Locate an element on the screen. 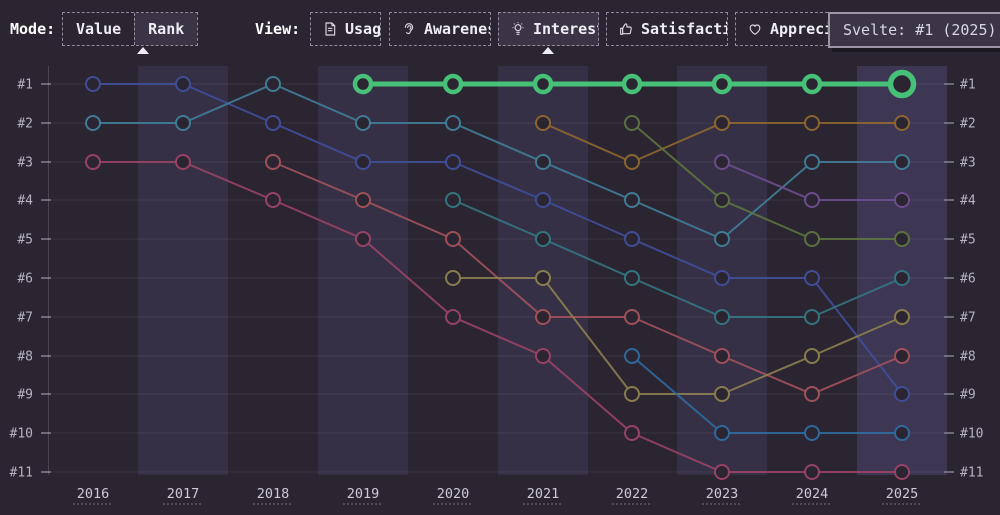 The image size is (1000, 515). view-button-satisfaction: Satisfaction is located at coordinates (667, 29).